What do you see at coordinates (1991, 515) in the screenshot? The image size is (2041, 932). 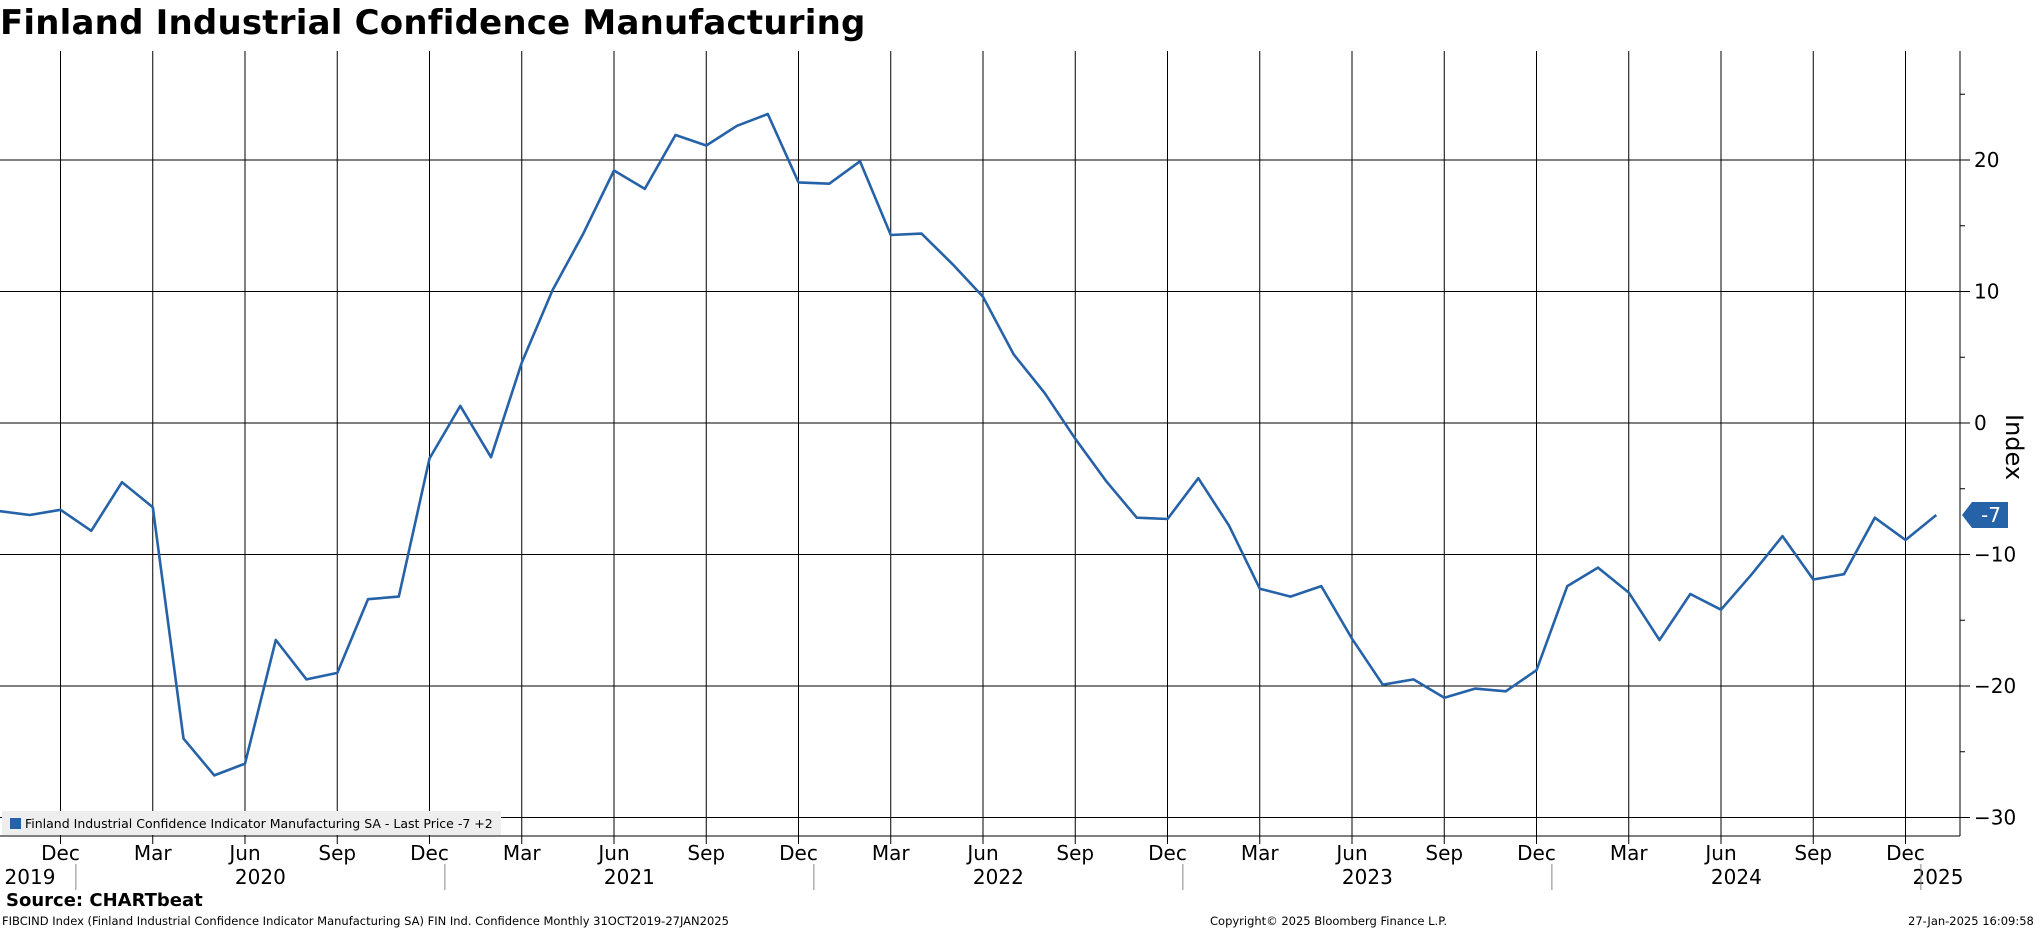 I see `last-value-badge-label: -7` at bounding box center [1991, 515].